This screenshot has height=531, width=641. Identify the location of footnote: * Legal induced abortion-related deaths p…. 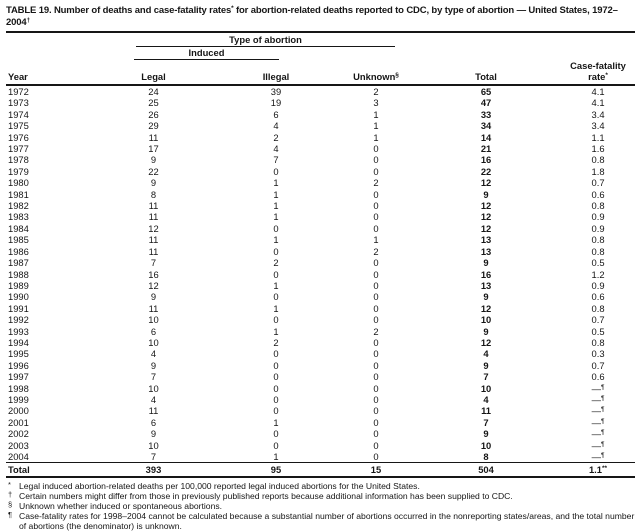
(320, 485).